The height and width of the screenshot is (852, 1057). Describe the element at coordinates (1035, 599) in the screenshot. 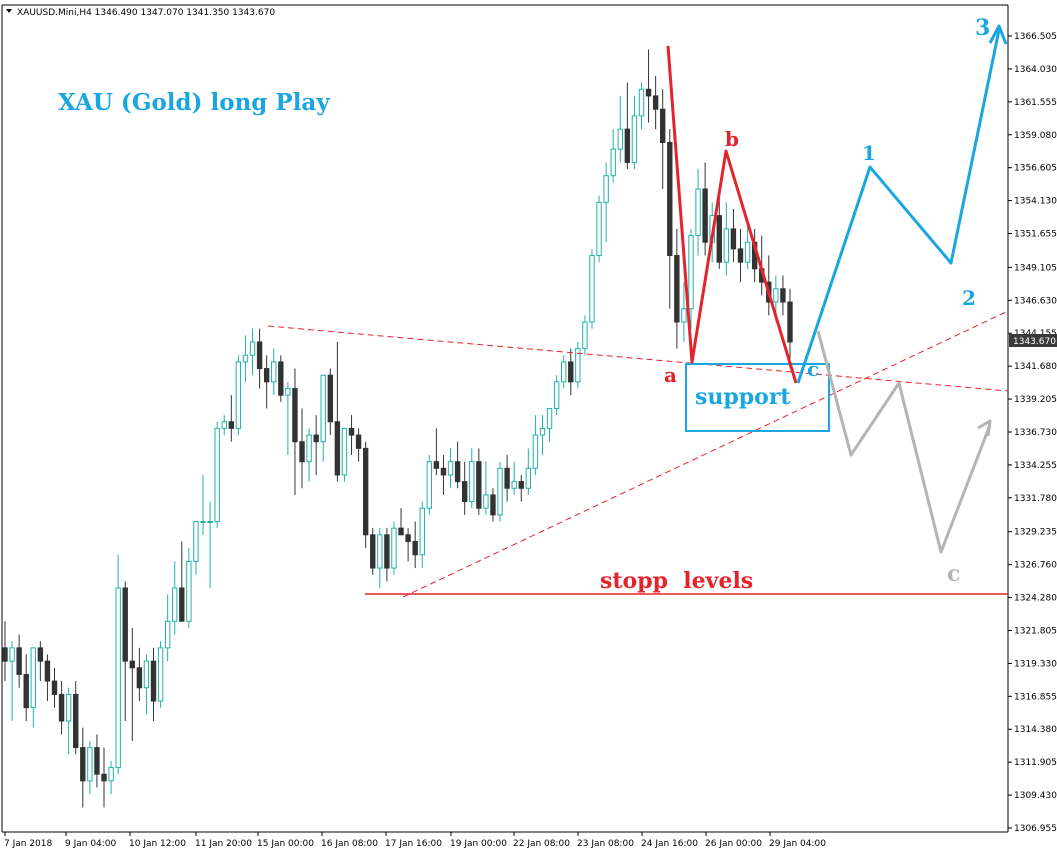

I see `price-tick-label: 1324.280` at that location.